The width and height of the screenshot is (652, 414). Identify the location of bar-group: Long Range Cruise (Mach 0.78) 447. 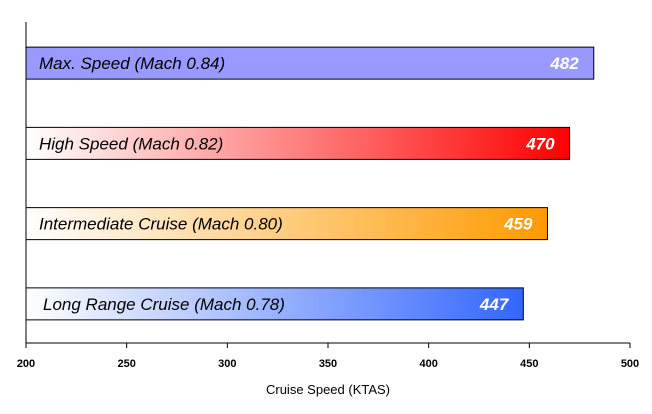
(274, 304).